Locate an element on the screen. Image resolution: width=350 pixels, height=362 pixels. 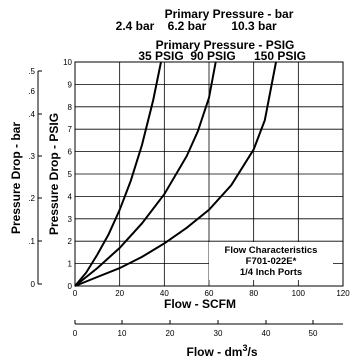
y-tick-label: 2 is located at coordinates (70, 241).